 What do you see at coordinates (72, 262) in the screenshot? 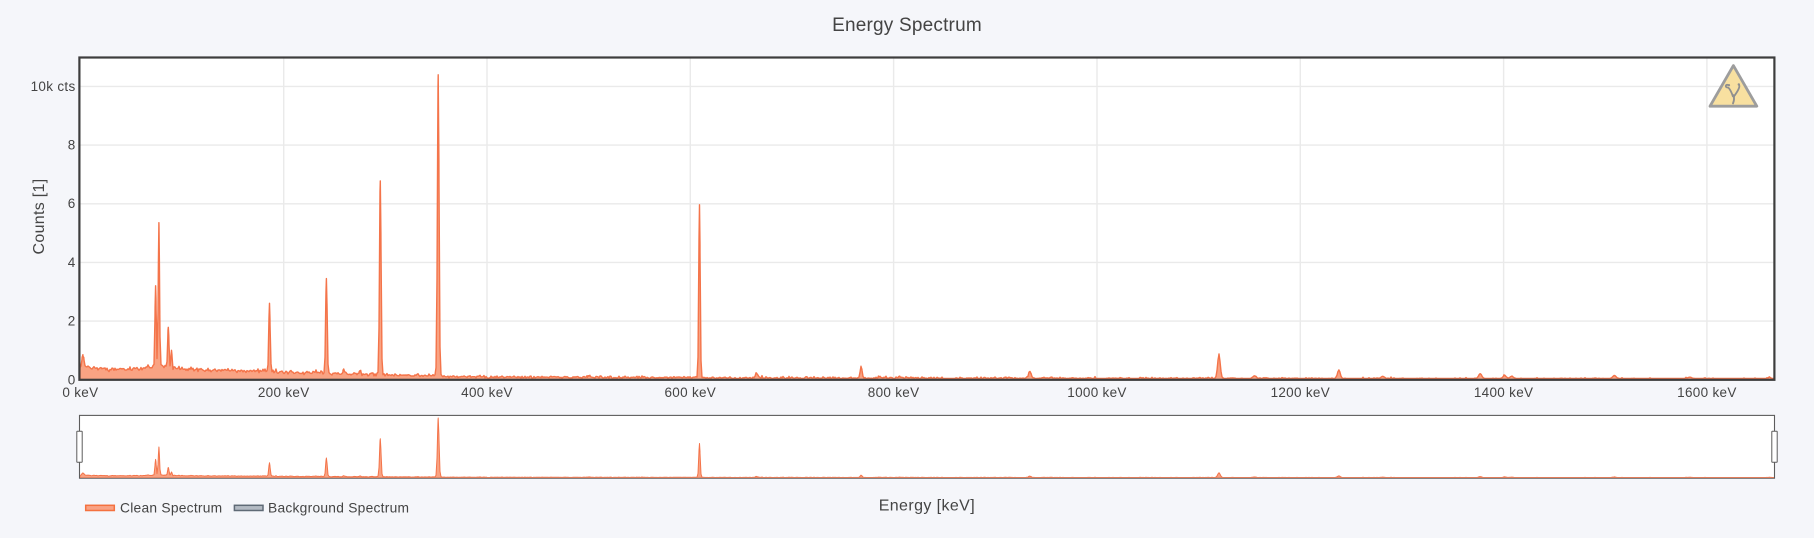
I see `svg-text: 4` at bounding box center [72, 262].